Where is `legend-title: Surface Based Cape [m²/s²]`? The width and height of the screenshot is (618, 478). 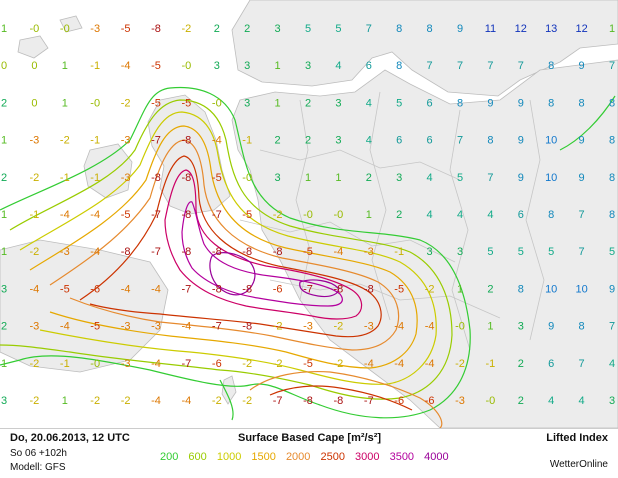 legend-title: Surface Based Cape [m²/s²] is located at coordinates (310, 438).